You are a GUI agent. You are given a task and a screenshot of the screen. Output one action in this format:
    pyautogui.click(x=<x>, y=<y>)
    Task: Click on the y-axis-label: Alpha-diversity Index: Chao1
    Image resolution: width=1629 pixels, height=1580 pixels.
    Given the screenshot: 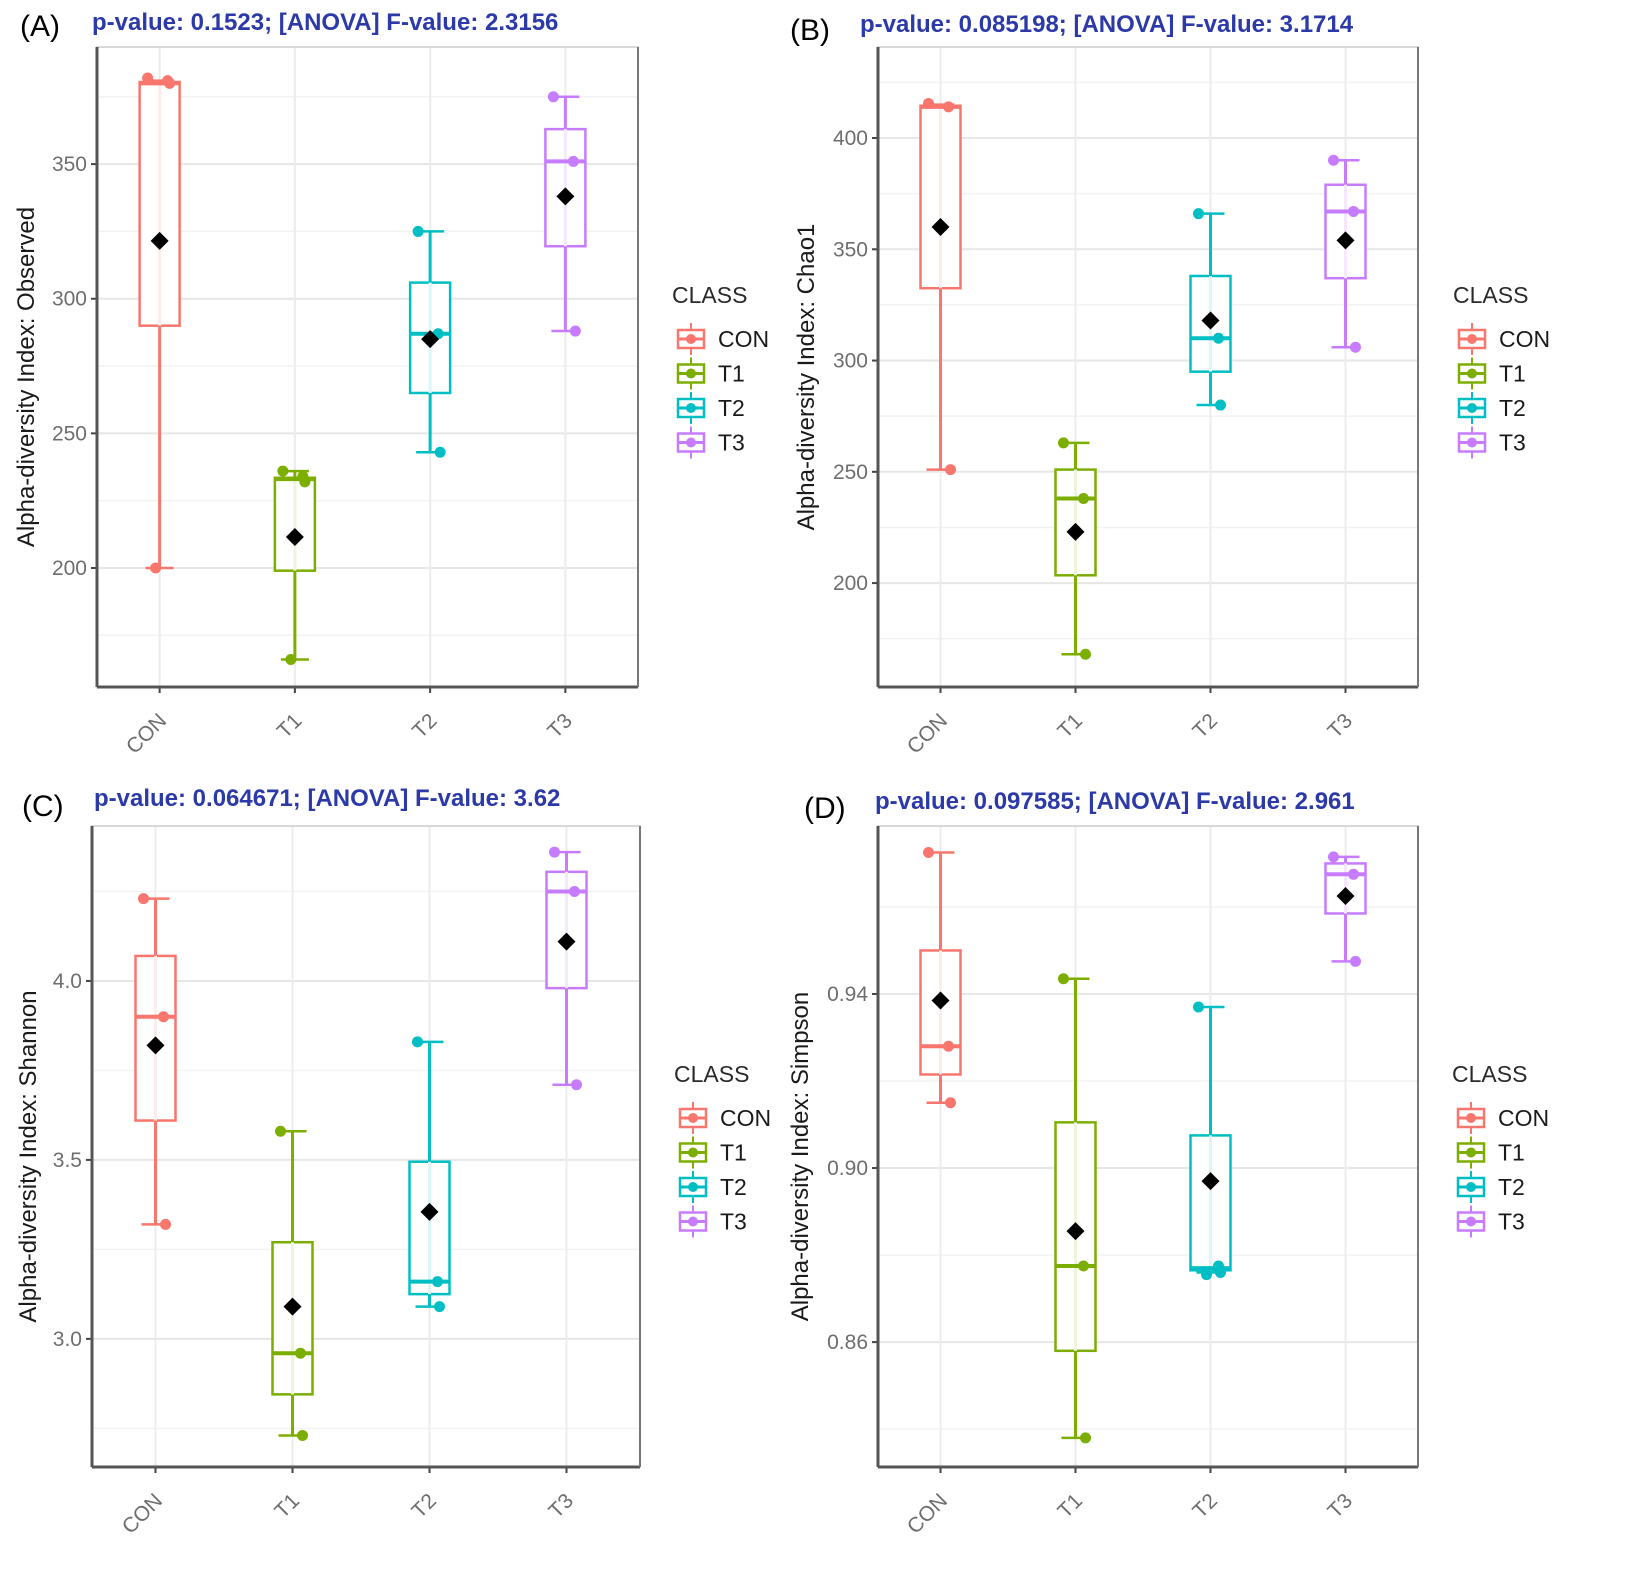 What is the action you would take?
    pyautogui.click(x=806, y=377)
    